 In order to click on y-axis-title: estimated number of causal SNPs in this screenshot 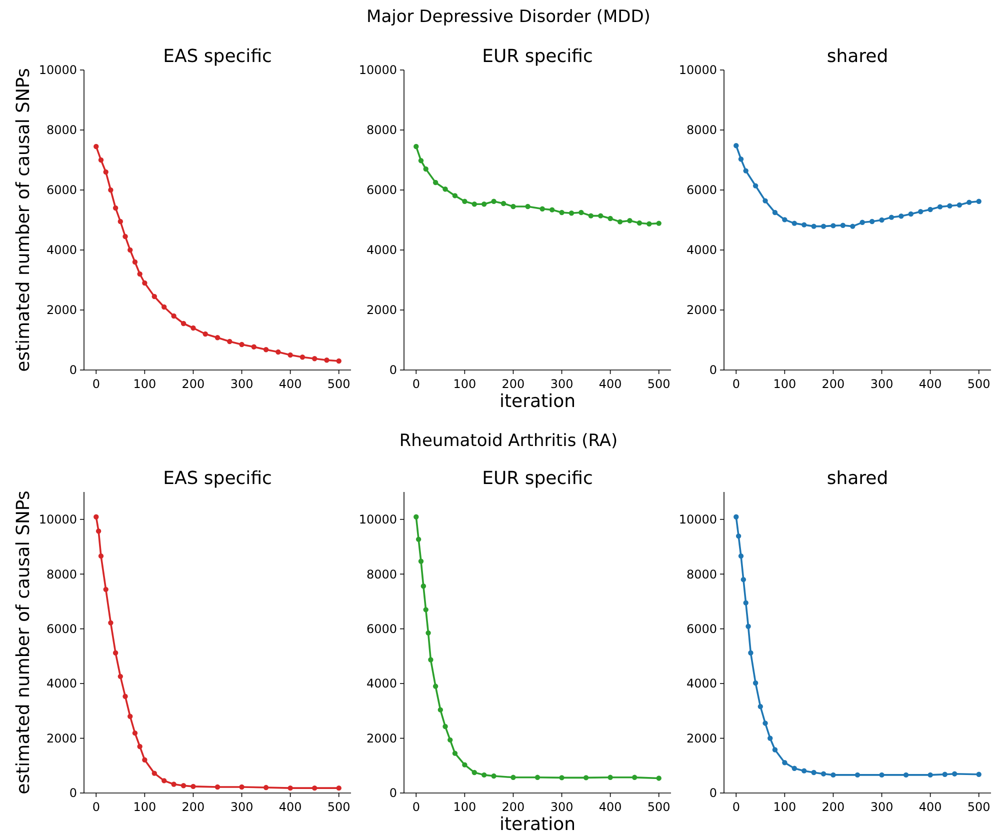, I will do `click(23, 220)`.